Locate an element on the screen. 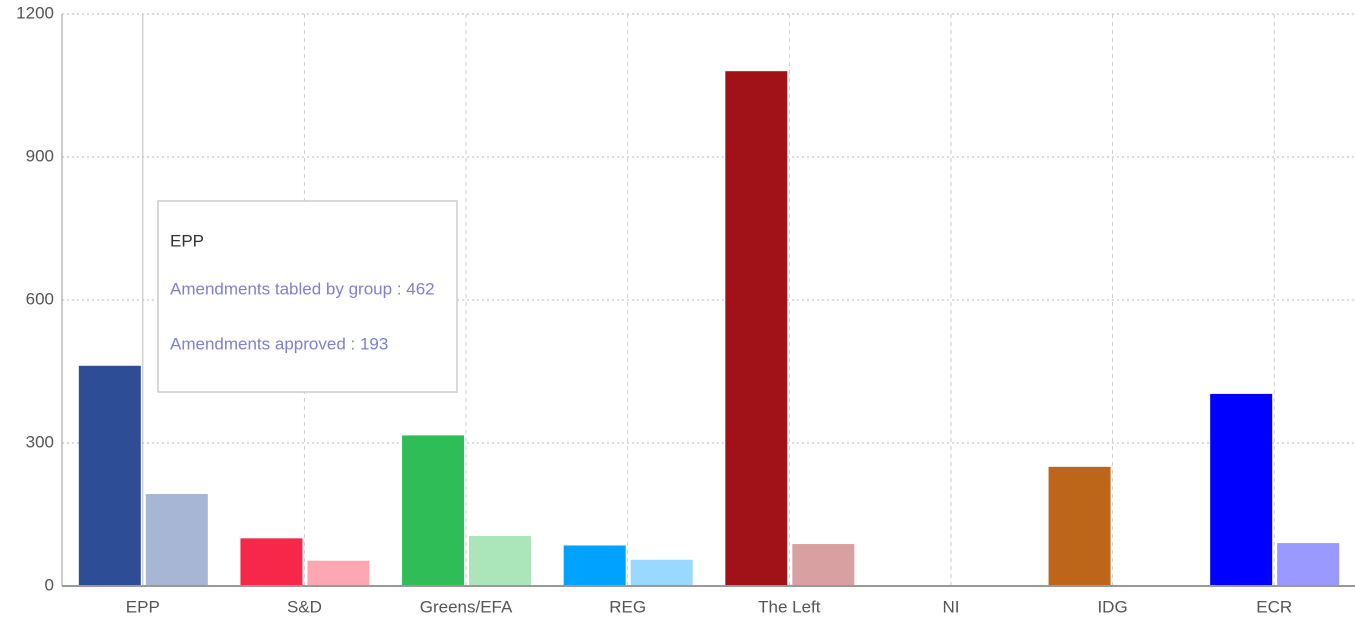  tooltip-line: Amendments approved : 193 is located at coordinates (279, 343).